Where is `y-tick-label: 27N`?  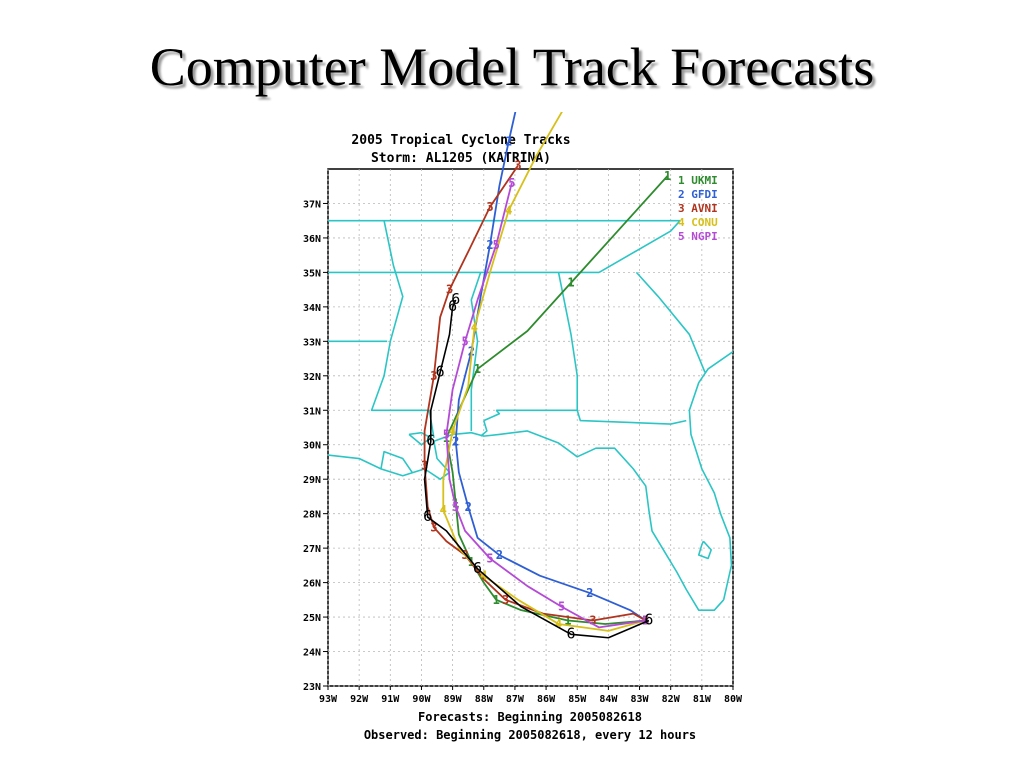
y-tick-label: 27N is located at coordinates (312, 549).